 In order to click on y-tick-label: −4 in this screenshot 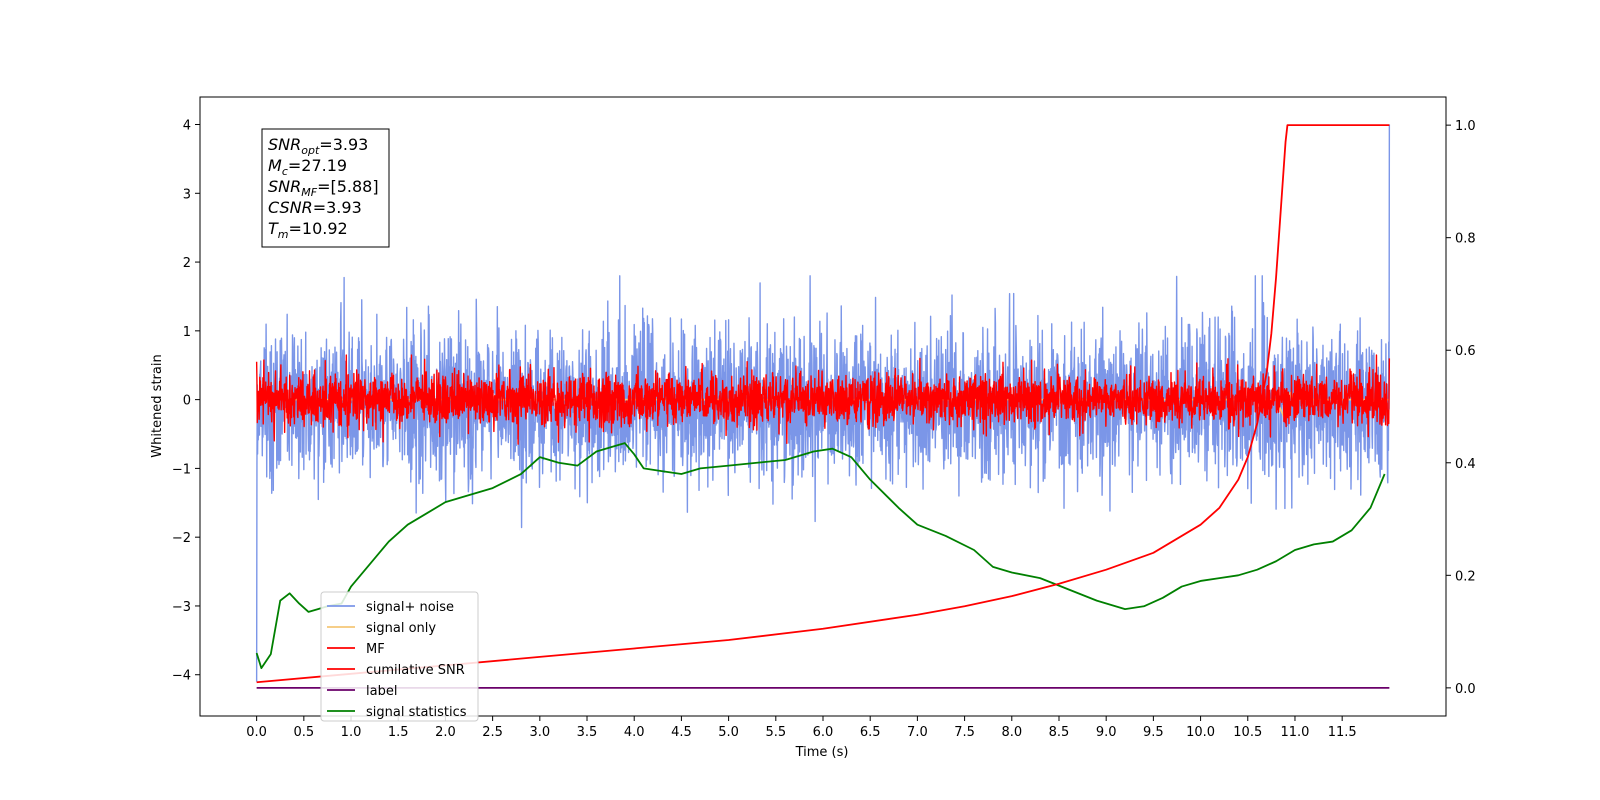, I will do `click(181, 676)`.